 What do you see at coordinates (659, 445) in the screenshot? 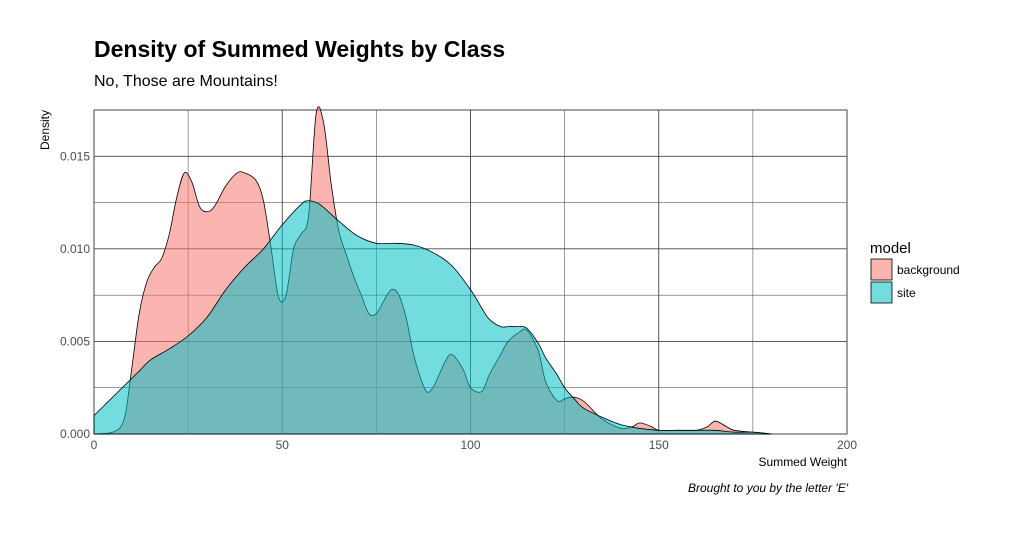
I see `x-tick-label: 150` at bounding box center [659, 445].